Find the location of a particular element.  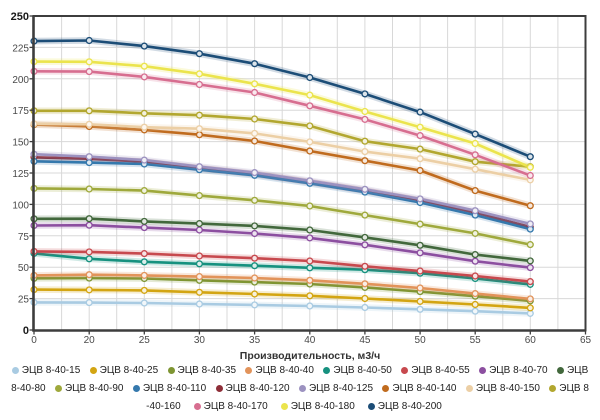

svg-text: 100 is located at coordinates (20, 205).